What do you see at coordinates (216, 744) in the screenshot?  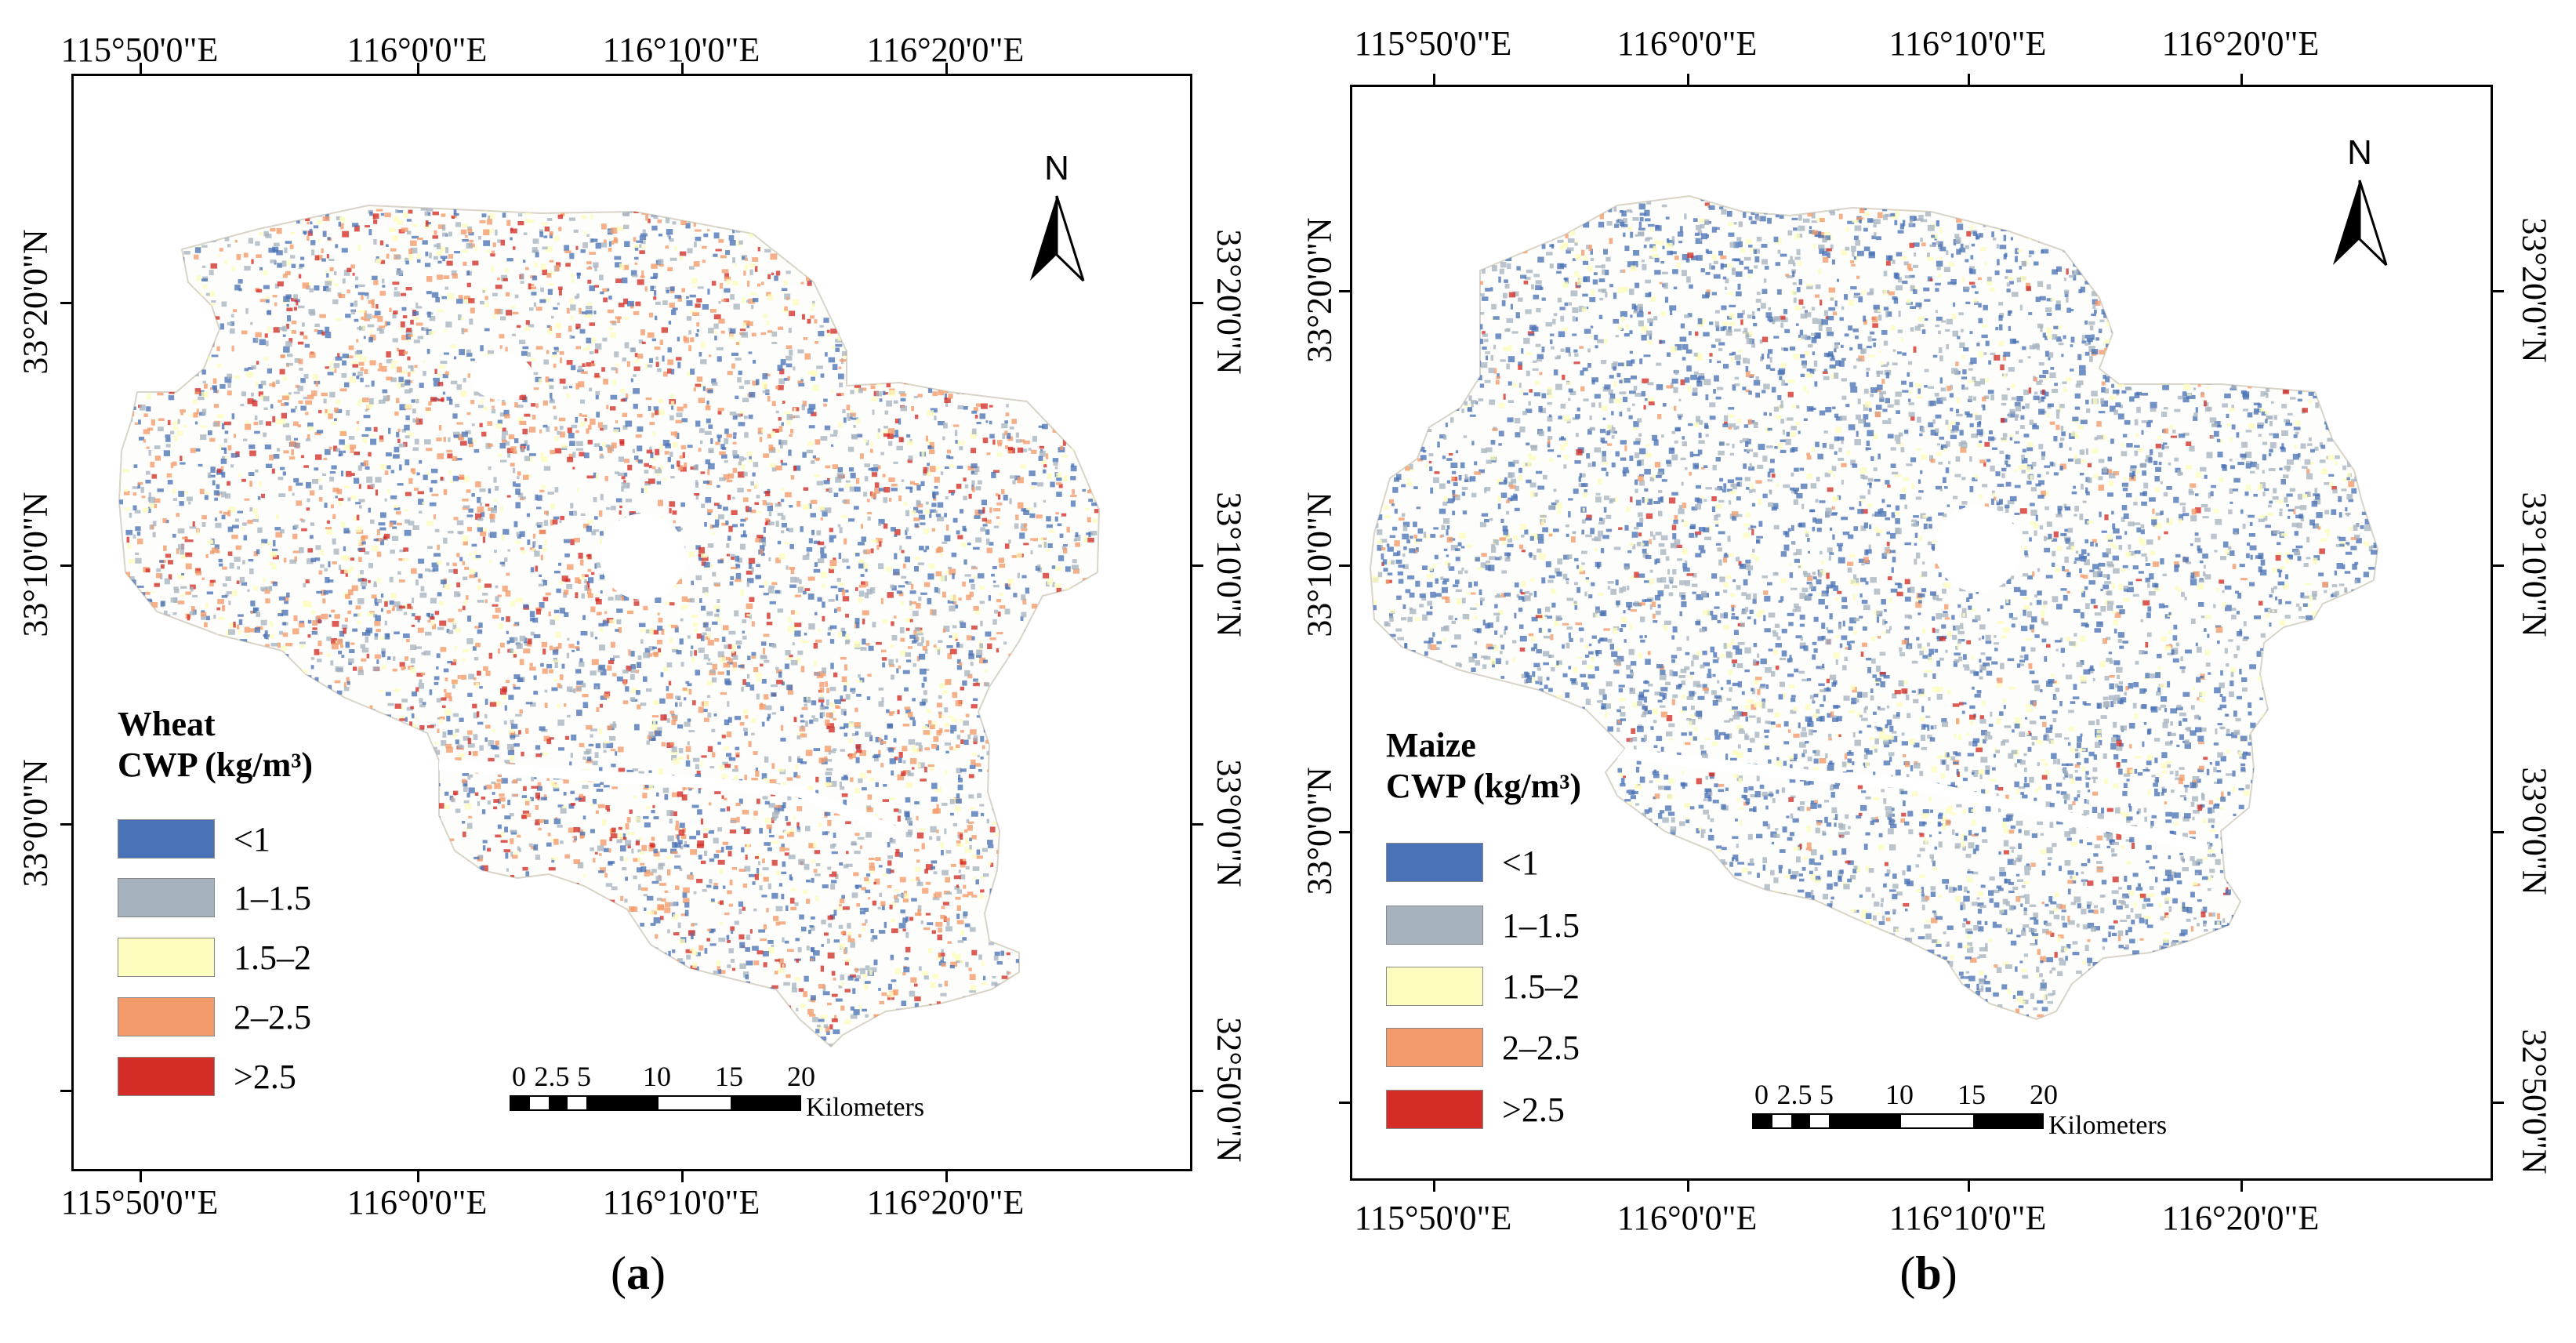 I see `legend-title: Wheat CWP (kg/m³)` at bounding box center [216, 744].